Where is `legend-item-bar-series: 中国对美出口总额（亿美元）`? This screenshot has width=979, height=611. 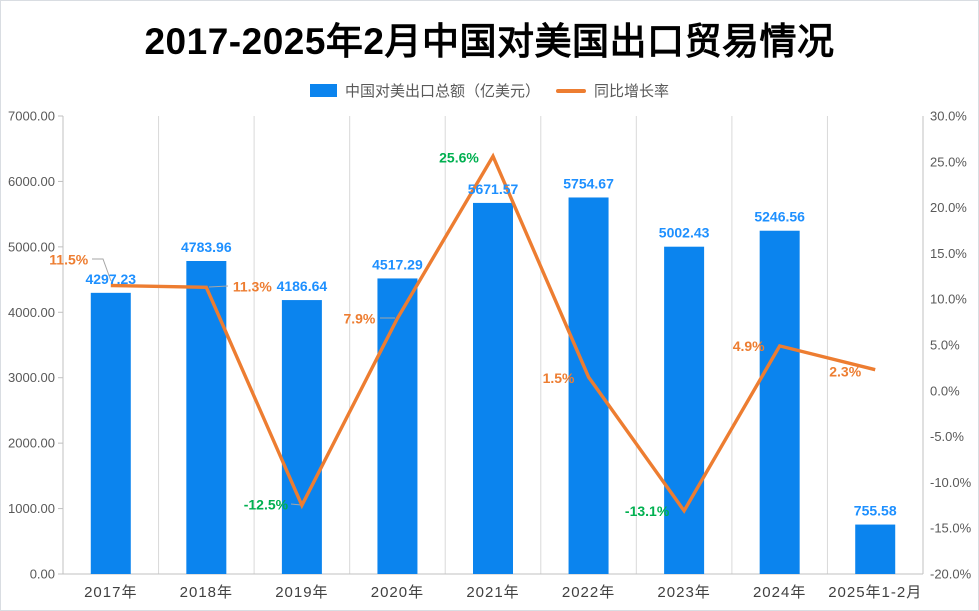
legend-item-bar-series: 中国对美出口总额（亿美元） is located at coordinates (424, 90).